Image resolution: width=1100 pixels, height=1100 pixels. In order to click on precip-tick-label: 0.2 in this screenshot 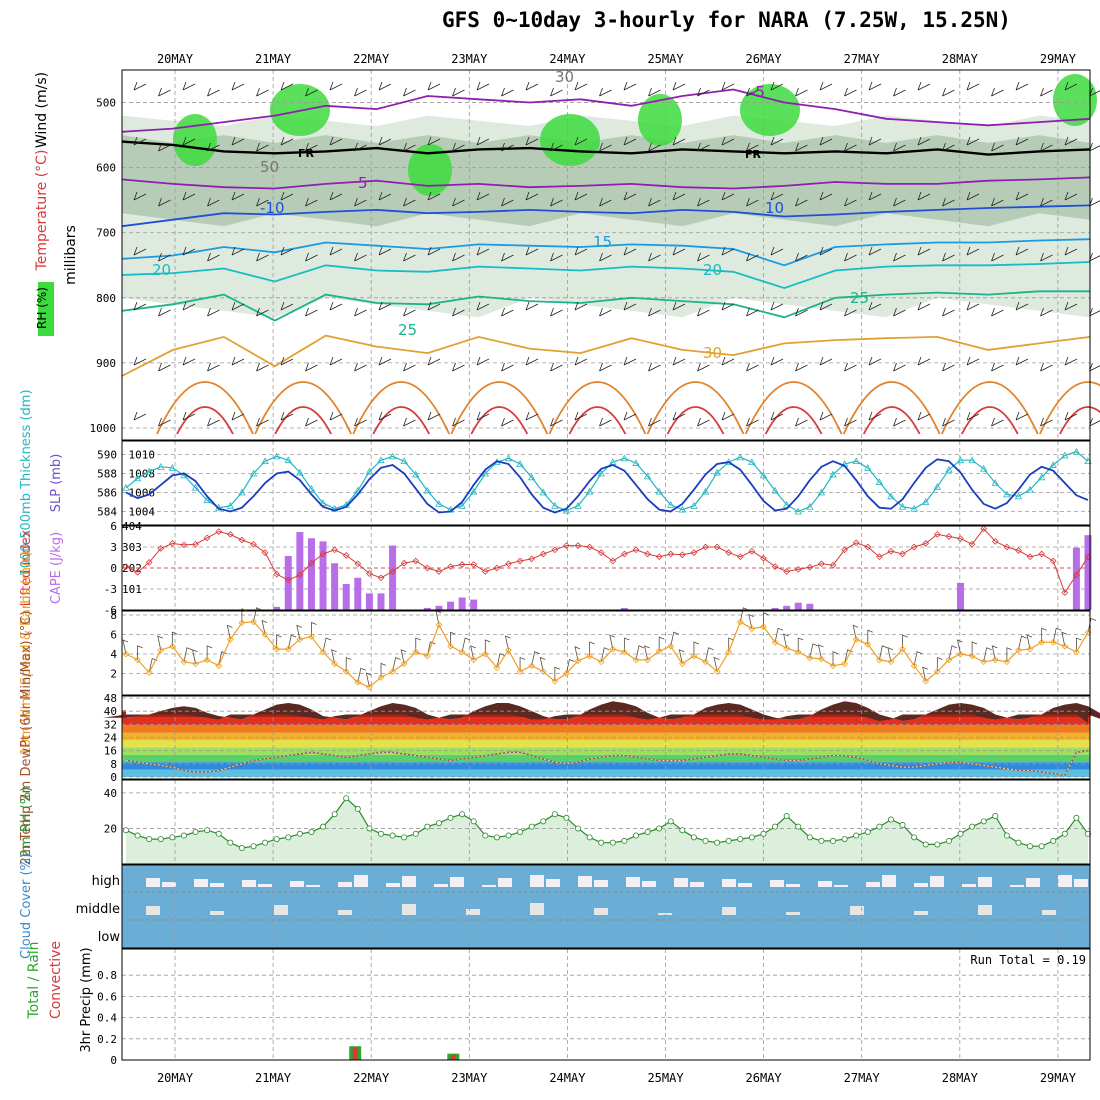, I will do `click(107, 1039)`.